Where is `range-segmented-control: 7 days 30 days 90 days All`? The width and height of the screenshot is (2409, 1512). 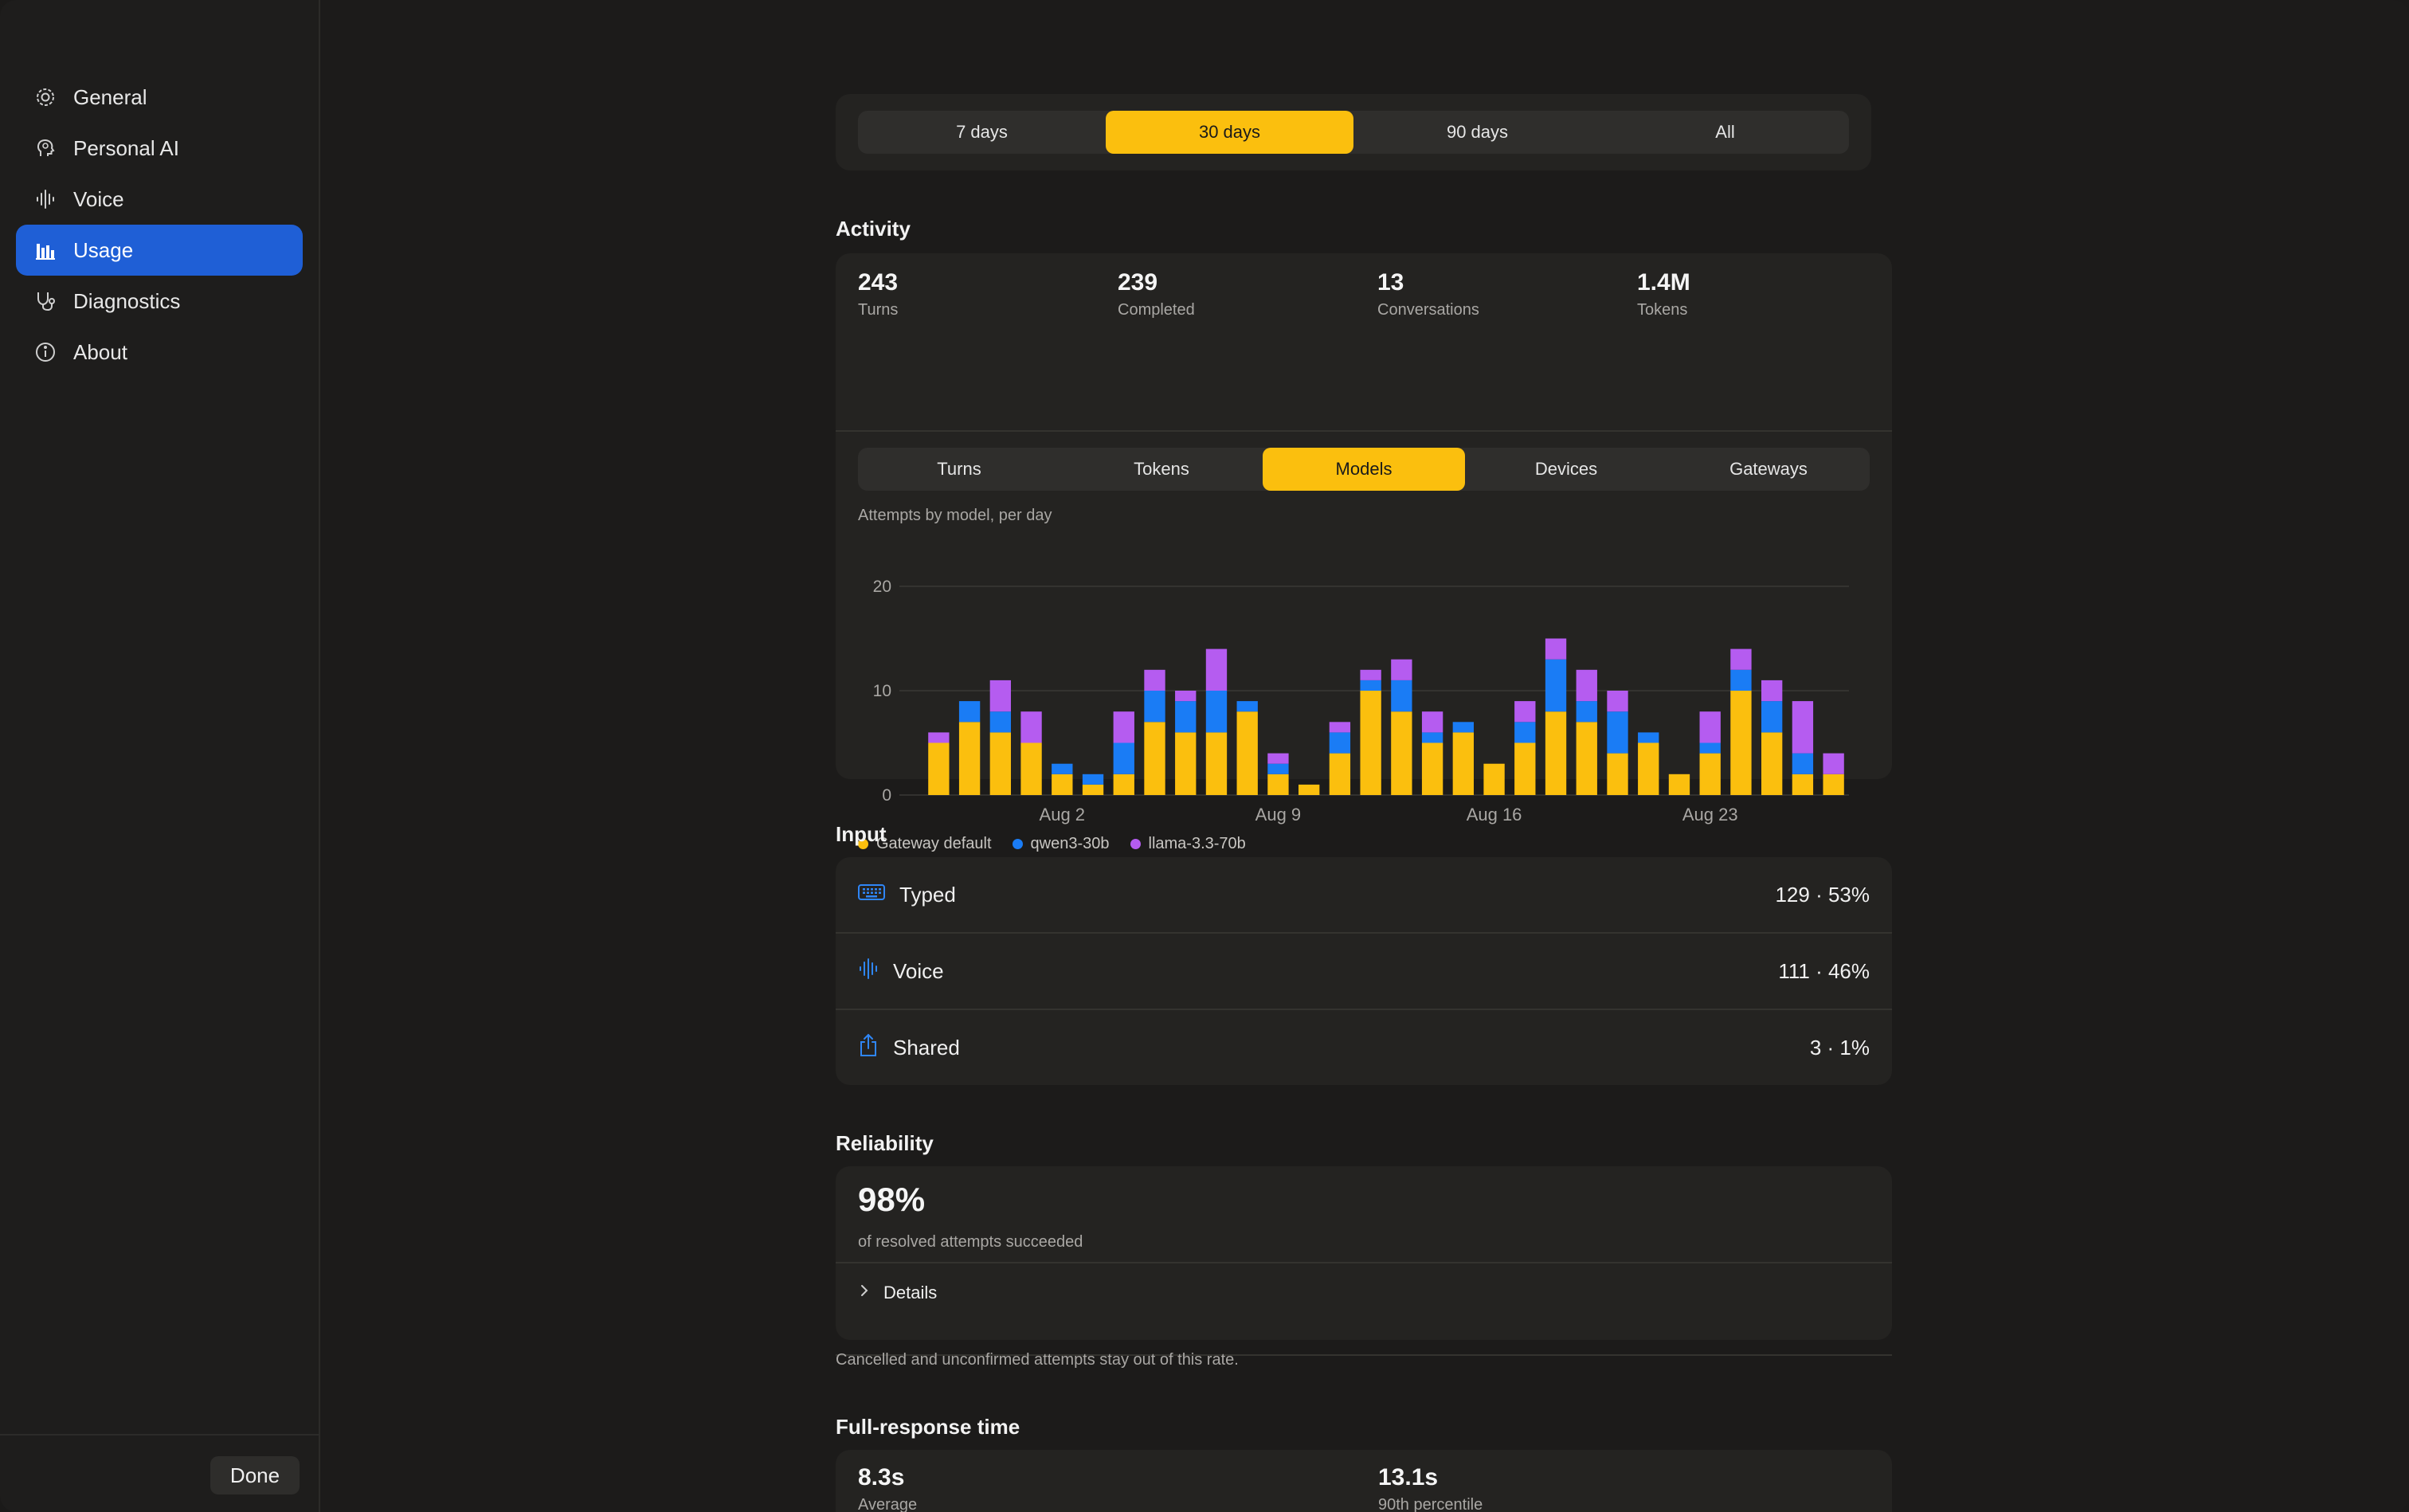
range-segmented-control: 7 days 30 days 90 days All is located at coordinates (1353, 132).